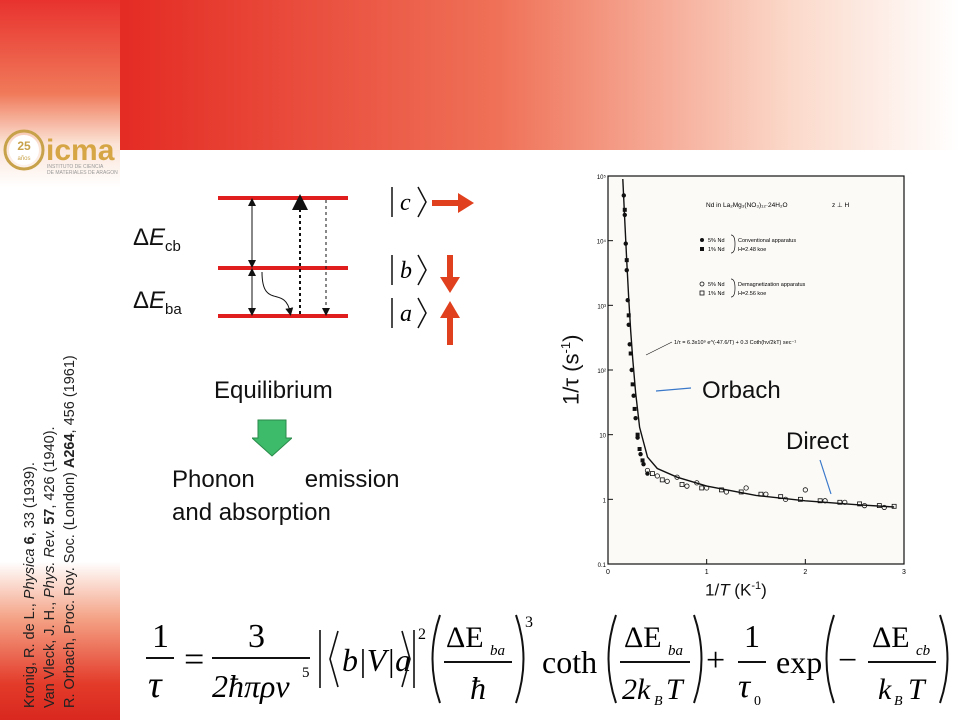  Describe the element at coordinates (422, 634) in the screenshot. I see `svg-text: 2` at that location.